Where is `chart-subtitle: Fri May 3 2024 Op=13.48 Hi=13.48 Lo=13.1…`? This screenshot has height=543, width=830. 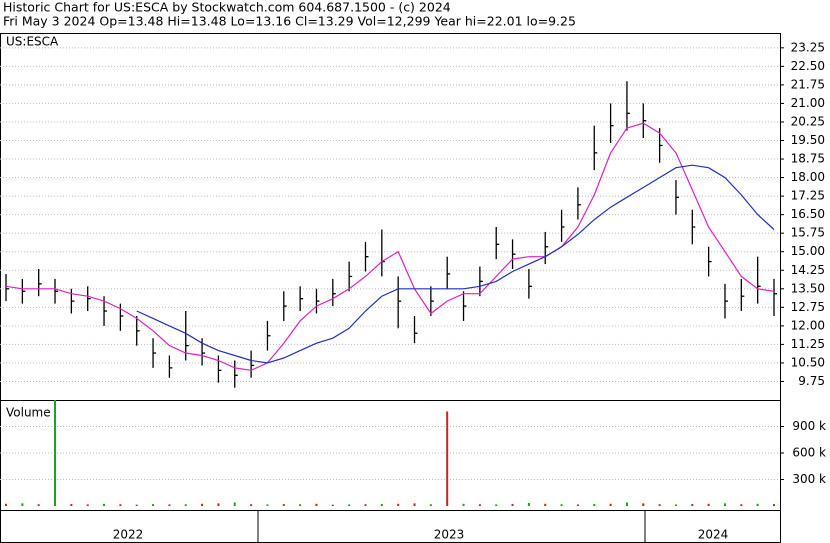 chart-subtitle: Fri May 3 2024 Op=13.48 Hi=13.48 Lo=13.1… is located at coordinates (289, 21).